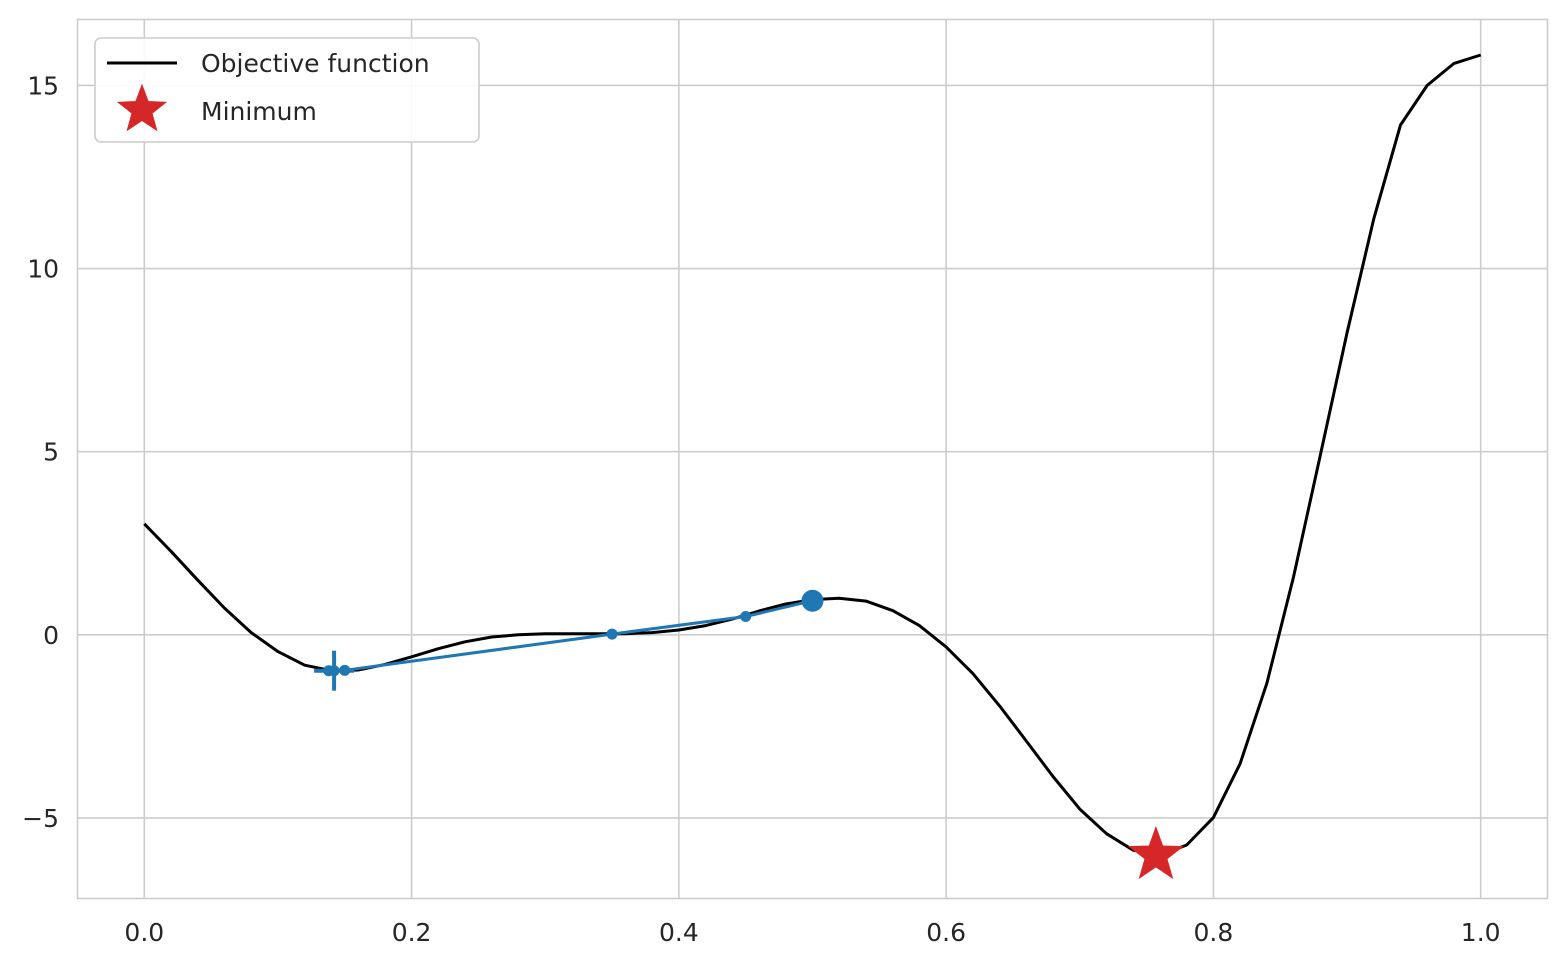  What do you see at coordinates (812, 600) in the screenshot?
I see `start-point-marker` at bounding box center [812, 600].